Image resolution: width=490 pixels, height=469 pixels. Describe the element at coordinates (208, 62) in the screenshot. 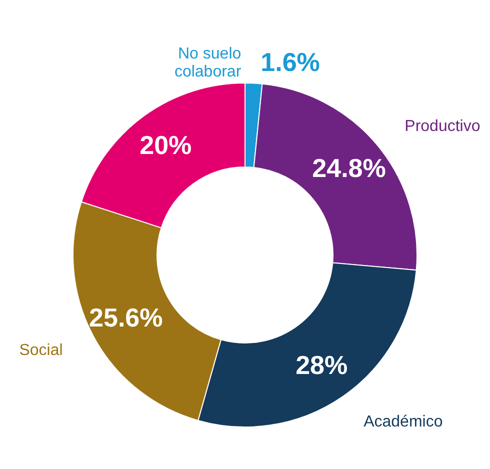

I see `slice-label: No suelo colaborar` at that location.